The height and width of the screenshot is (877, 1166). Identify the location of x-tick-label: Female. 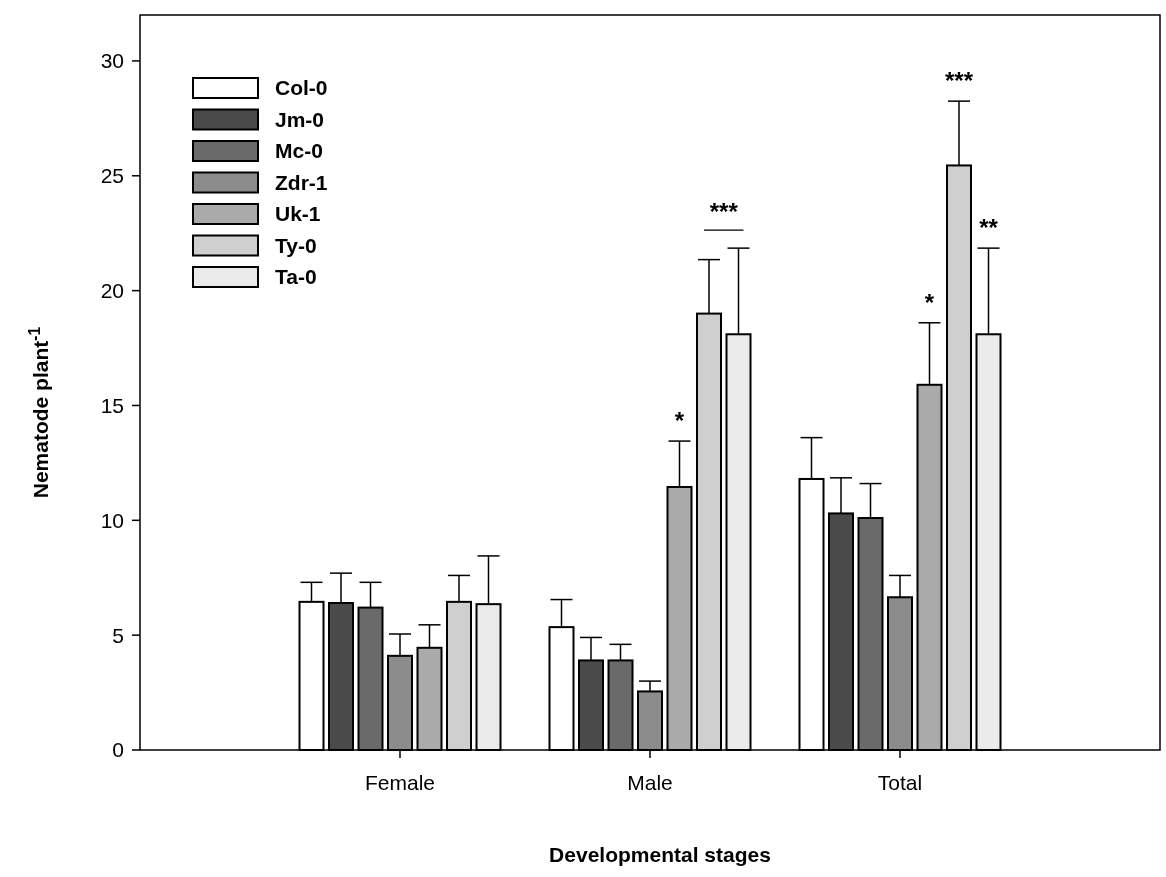
(400, 782).